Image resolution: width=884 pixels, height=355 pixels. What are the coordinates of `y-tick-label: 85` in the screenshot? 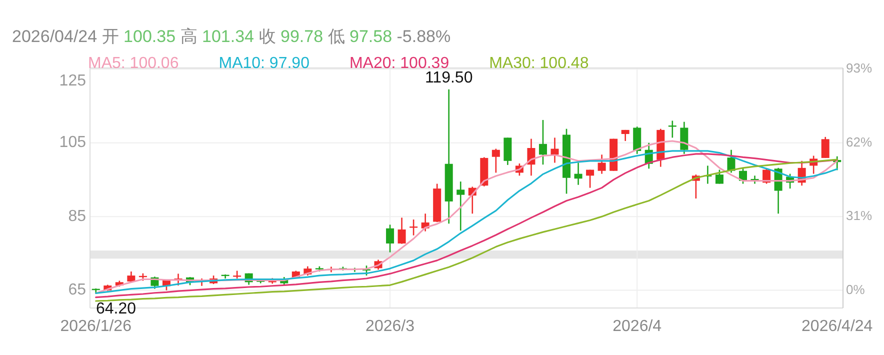 It's located at (77, 216).